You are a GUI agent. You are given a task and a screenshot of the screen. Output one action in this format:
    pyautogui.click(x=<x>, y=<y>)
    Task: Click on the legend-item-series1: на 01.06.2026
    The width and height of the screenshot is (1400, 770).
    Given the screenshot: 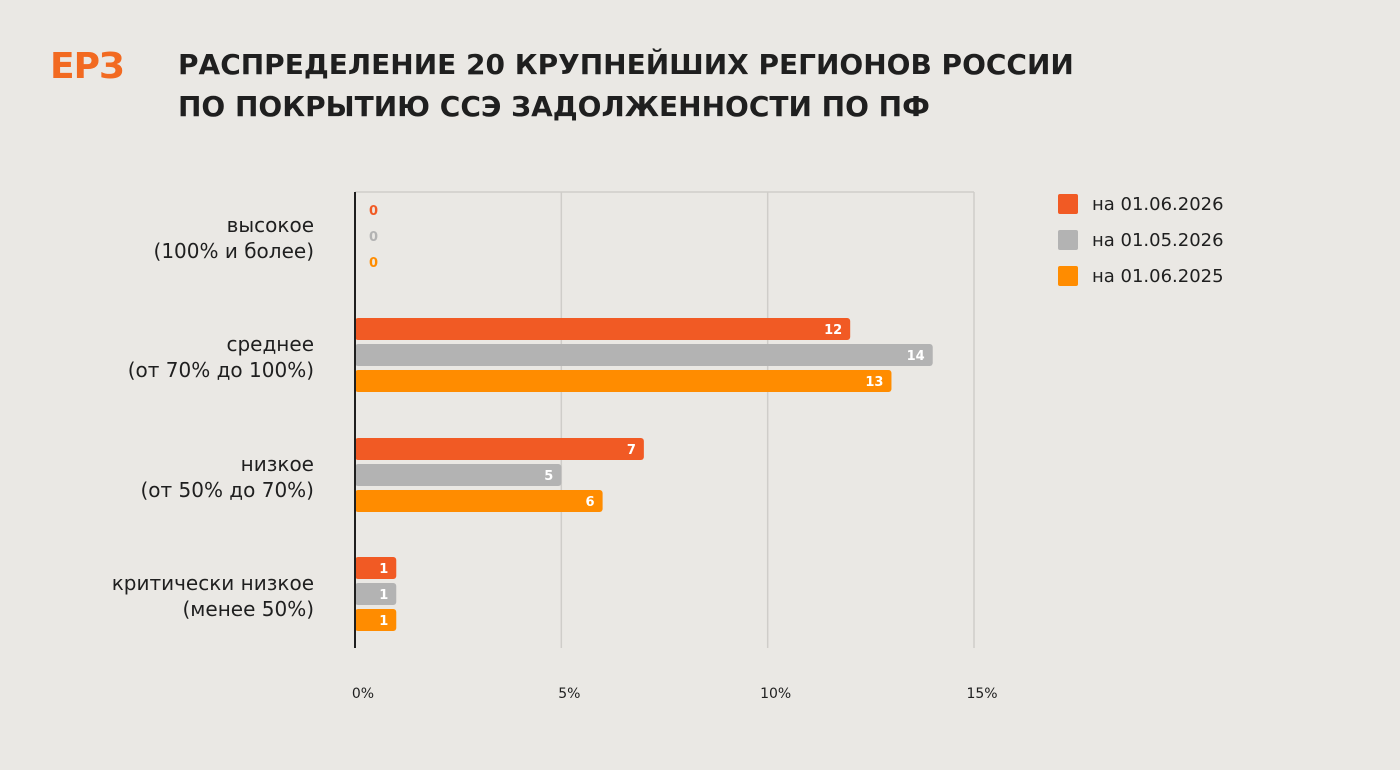 What is the action you would take?
    pyautogui.click(x=1141, y=204)
    